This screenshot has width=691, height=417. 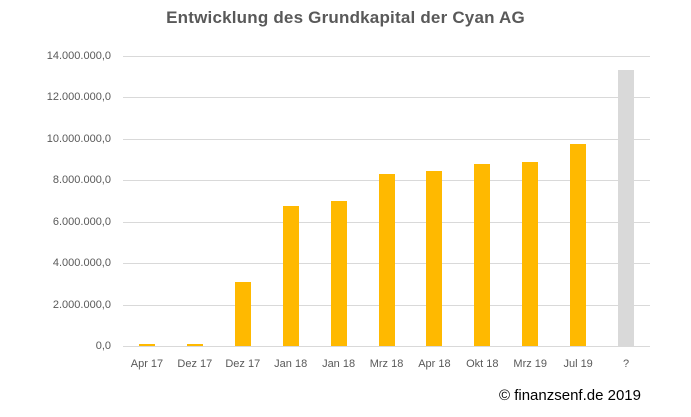 What do you see at coordinates (434, 364) in the screenshot?
I see `x-axis-tick-label: Apr 18` at bounding box center [434, 364].